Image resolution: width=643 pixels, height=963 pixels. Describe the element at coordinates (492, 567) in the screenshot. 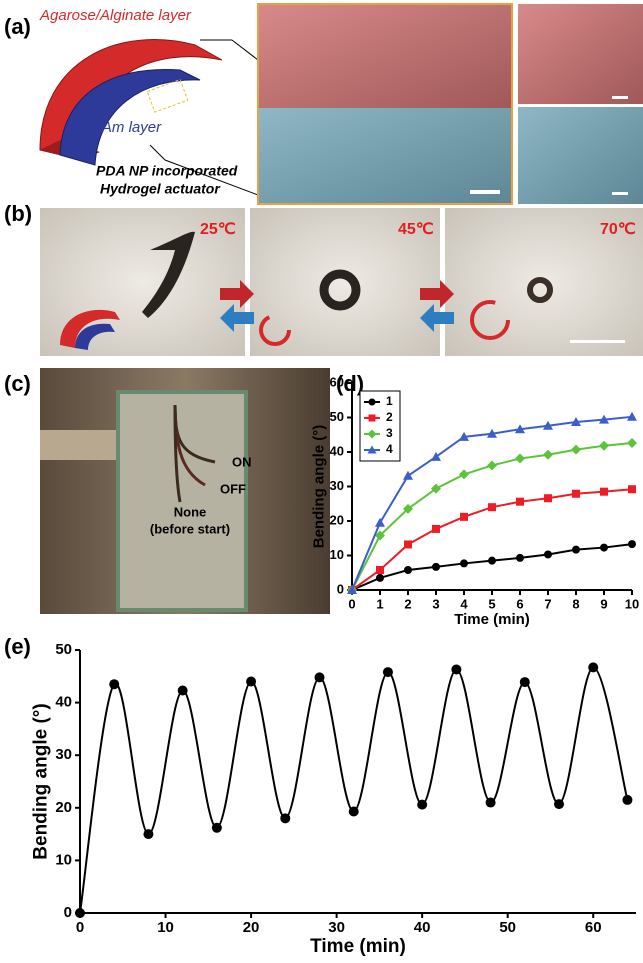

I see `series-line` at that location.